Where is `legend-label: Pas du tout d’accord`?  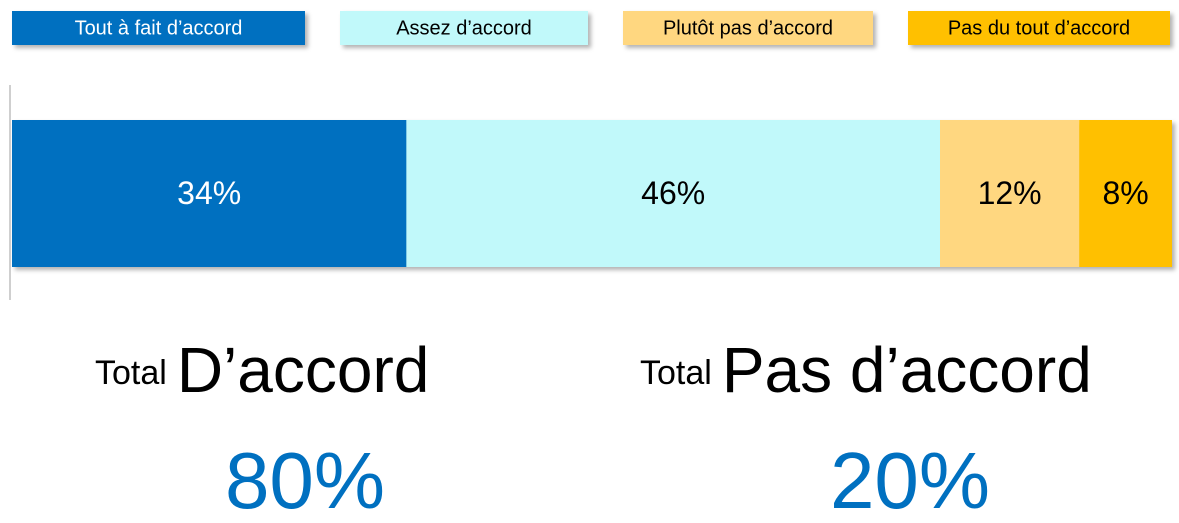 legend-label: Pas du tout d’accord is located at coordinates (1039, 28).